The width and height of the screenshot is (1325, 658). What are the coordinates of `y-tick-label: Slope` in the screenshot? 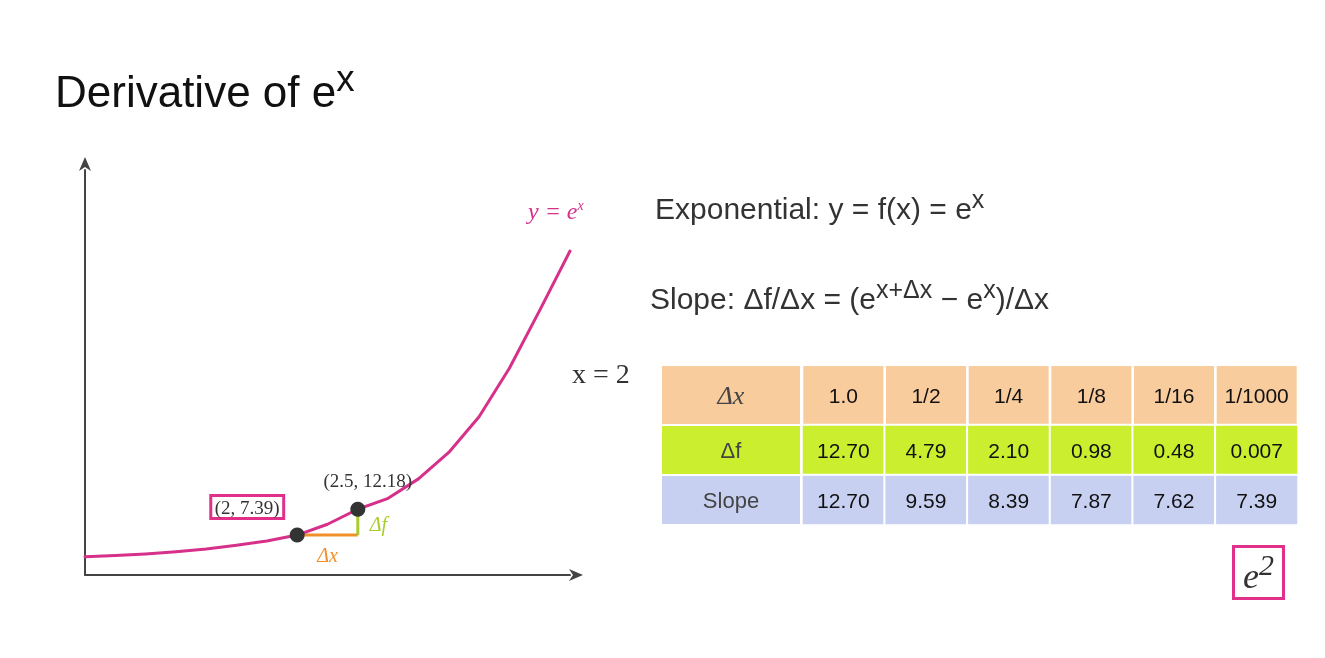 It's located at (731, 500).